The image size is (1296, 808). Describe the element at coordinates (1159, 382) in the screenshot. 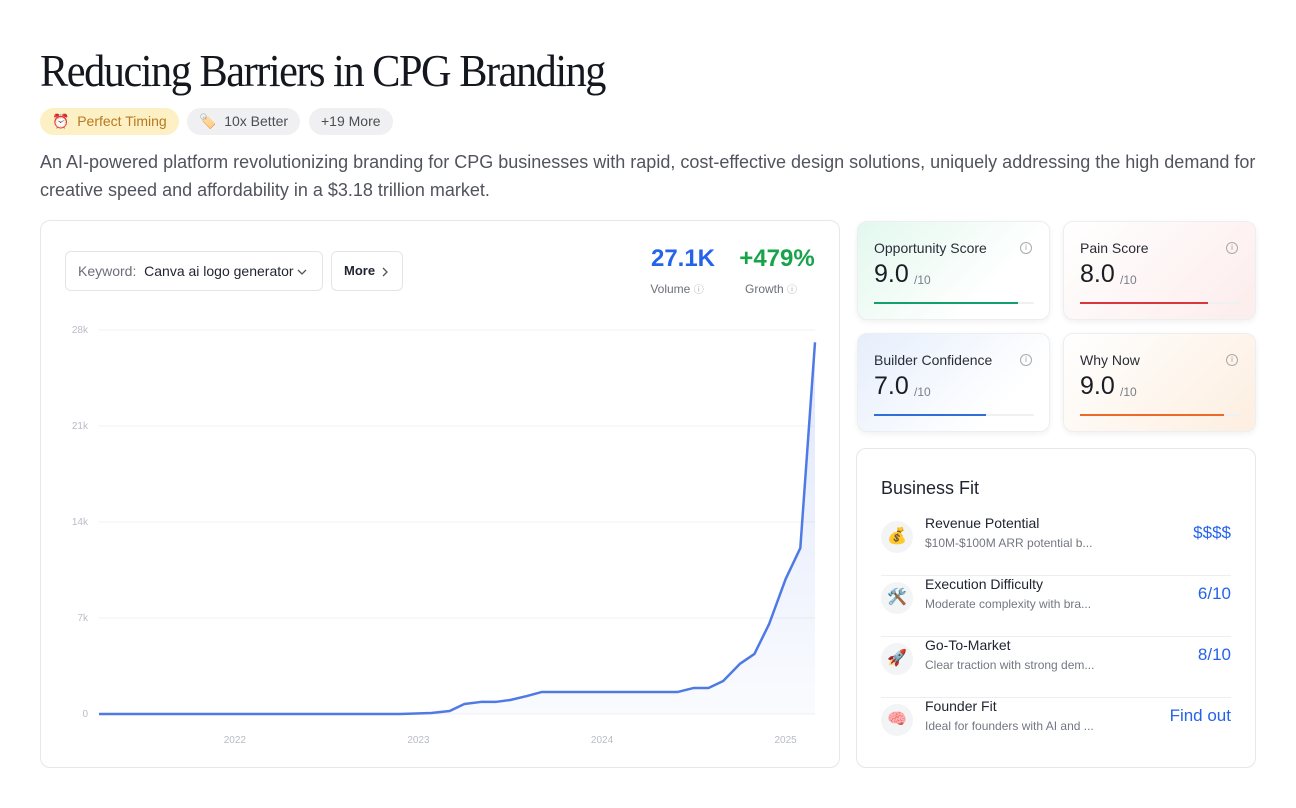

I see `score-card: Why Now 9.0/10 i` at that location.